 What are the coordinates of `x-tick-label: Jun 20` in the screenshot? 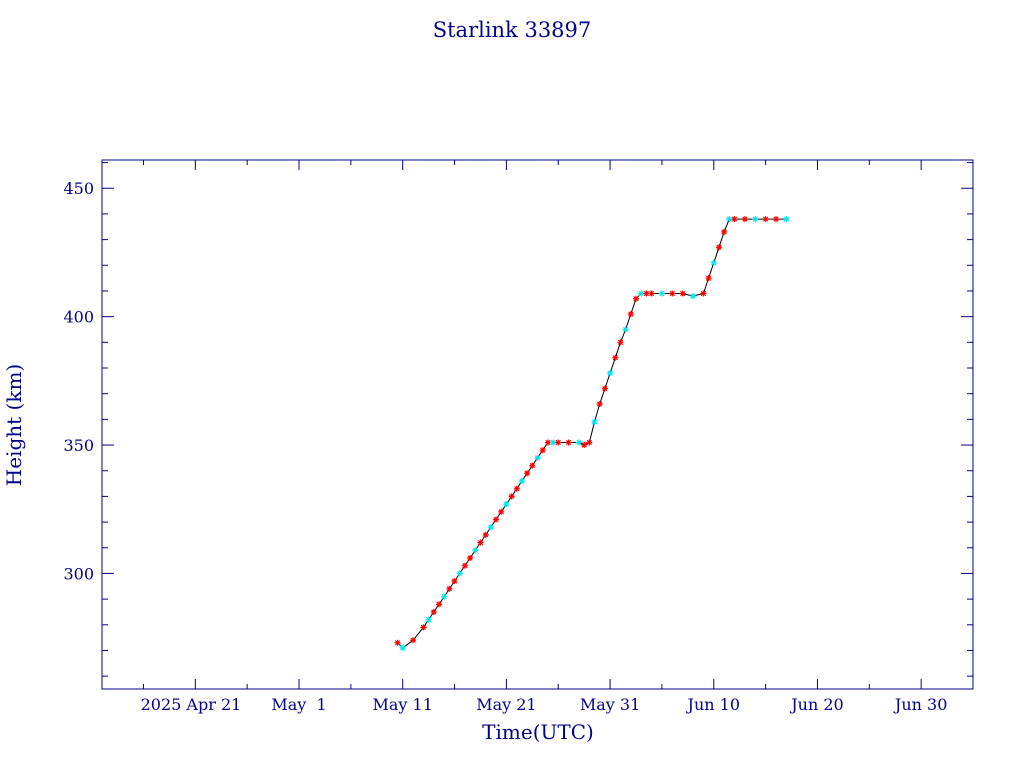 It's located at (816, 704).